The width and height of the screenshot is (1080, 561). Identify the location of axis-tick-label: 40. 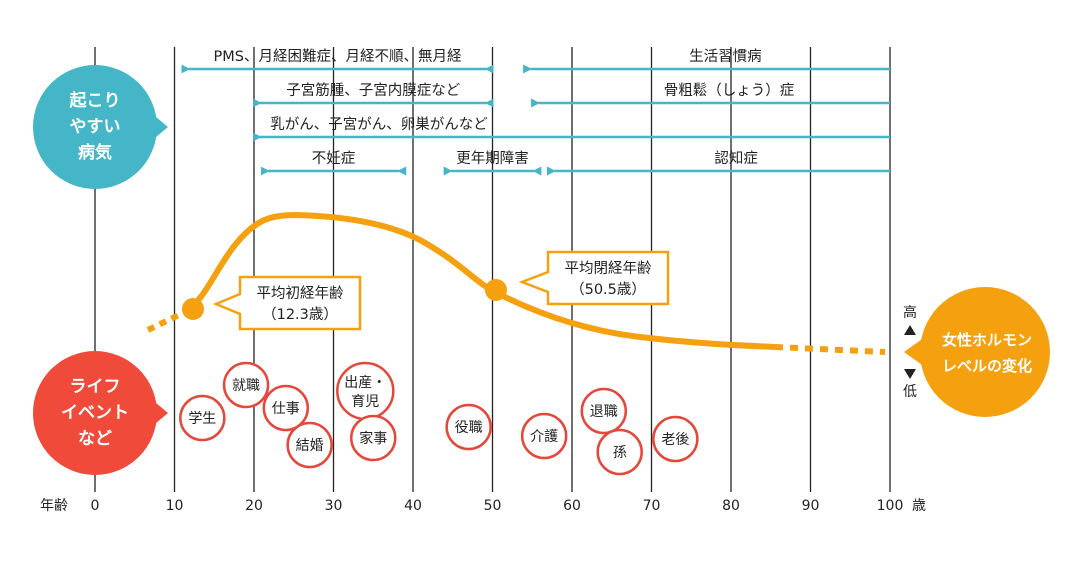
(413, 506).